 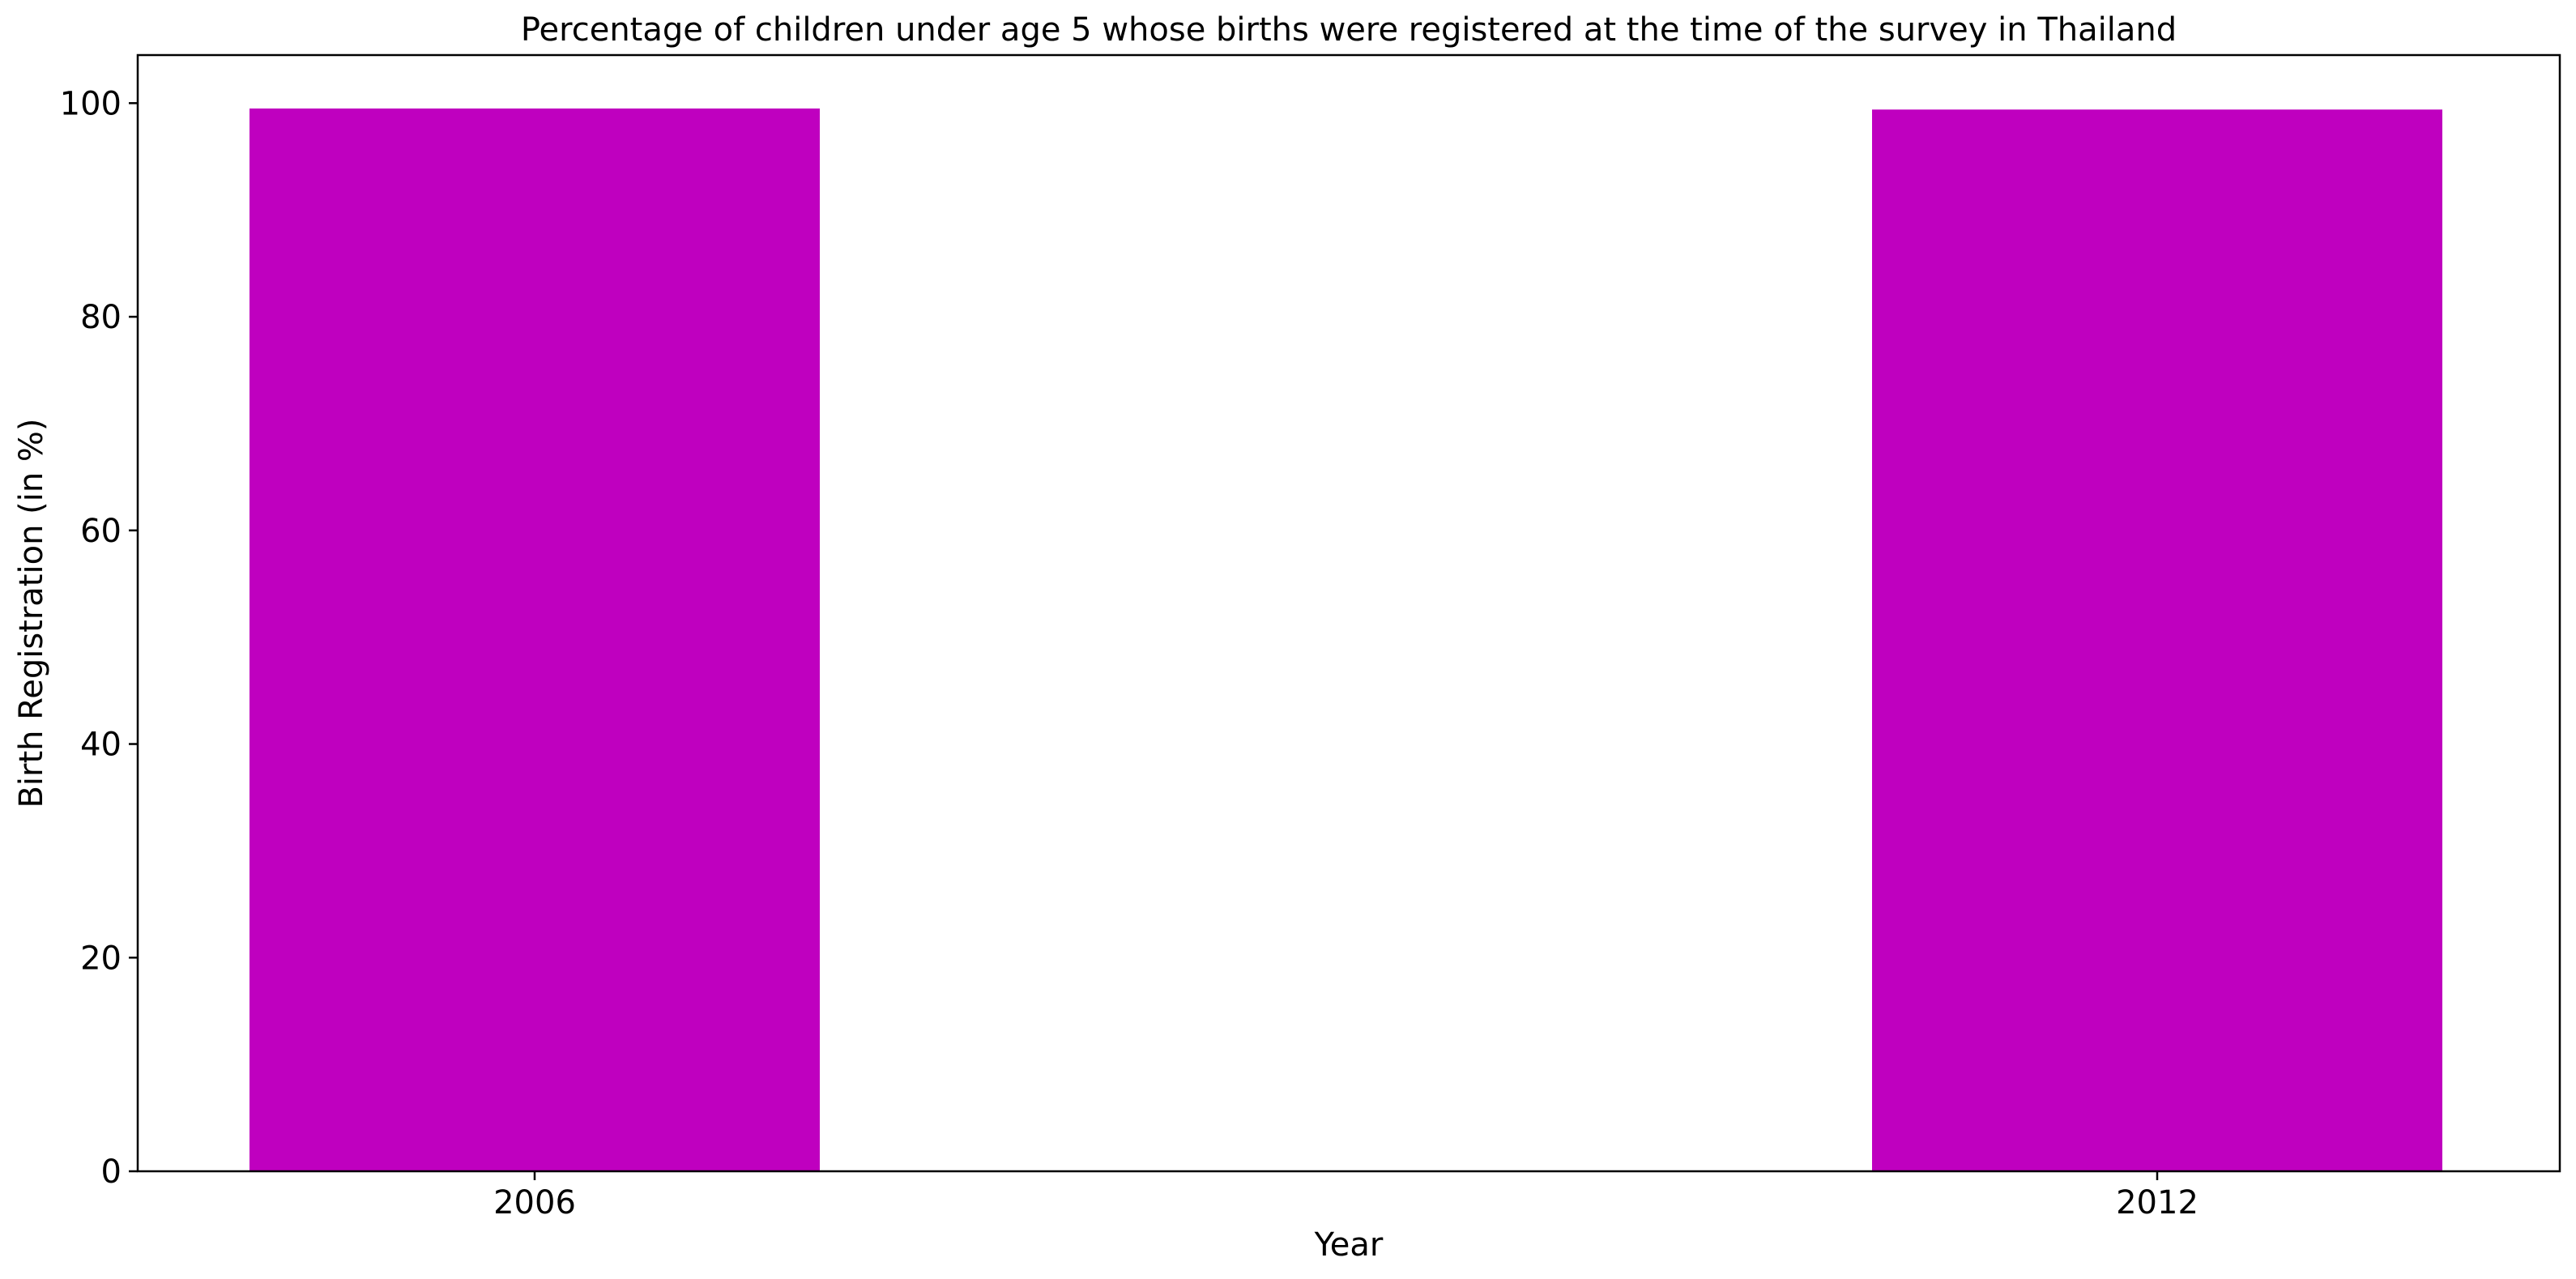 I want to click on y-tick-label: 20, so click(x=101, y=958).